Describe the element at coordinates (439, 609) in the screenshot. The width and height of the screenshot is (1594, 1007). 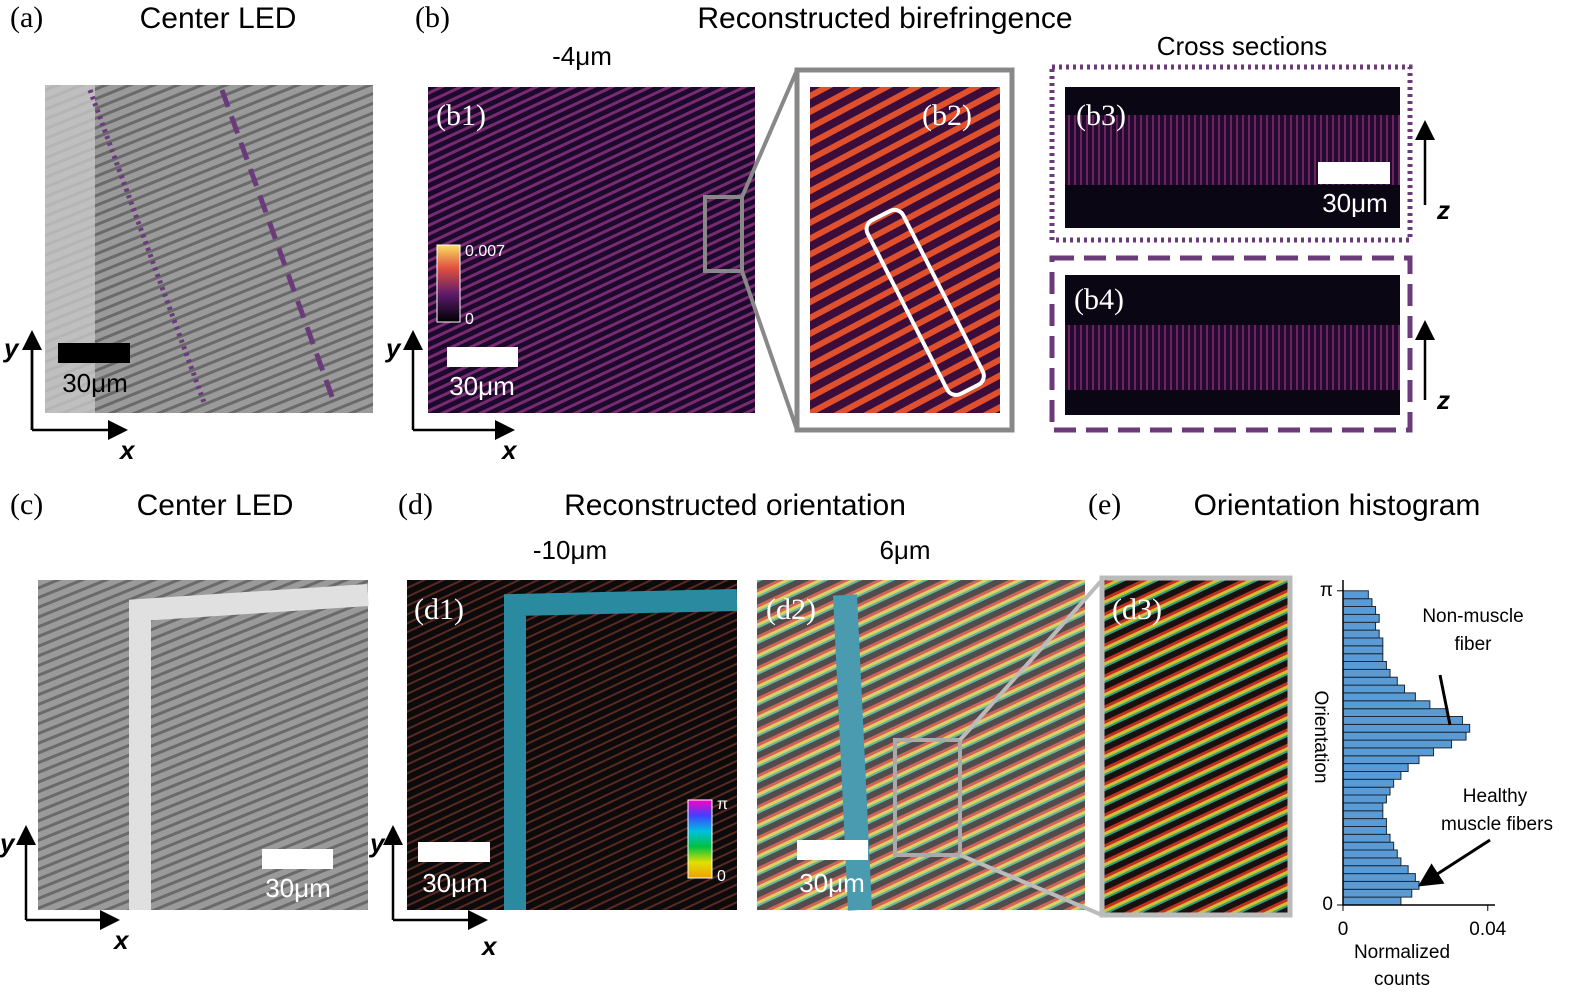
I see `subpanel-label: (d1)` at that location.